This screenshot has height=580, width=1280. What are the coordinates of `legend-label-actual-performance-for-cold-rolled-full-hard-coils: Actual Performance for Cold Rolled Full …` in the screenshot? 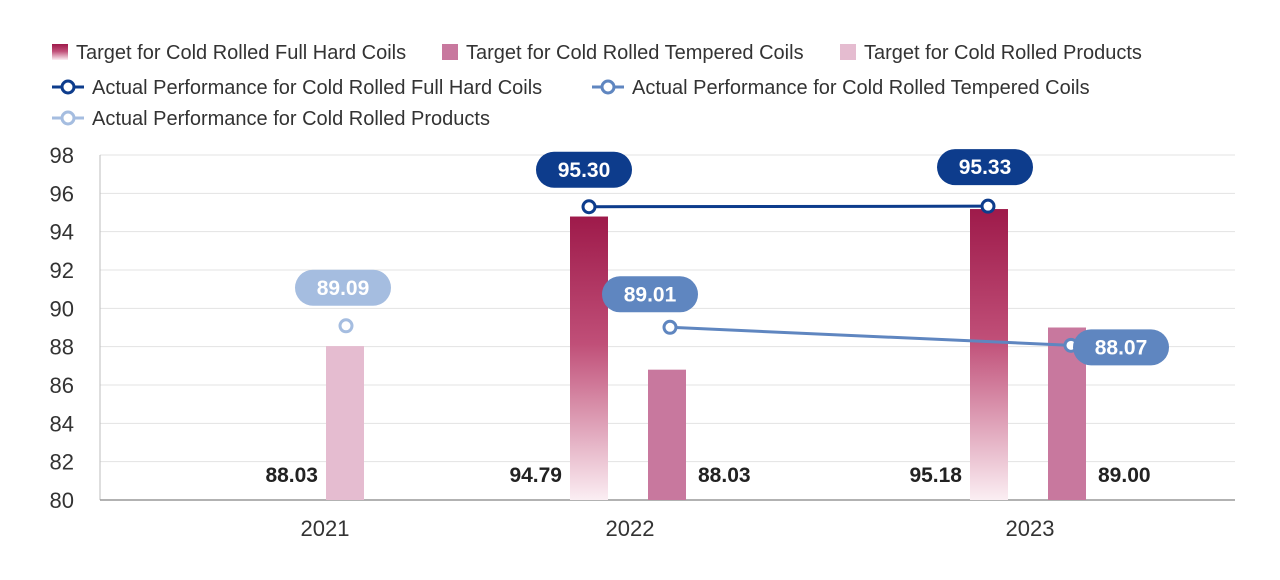 It's located at (317, 88).